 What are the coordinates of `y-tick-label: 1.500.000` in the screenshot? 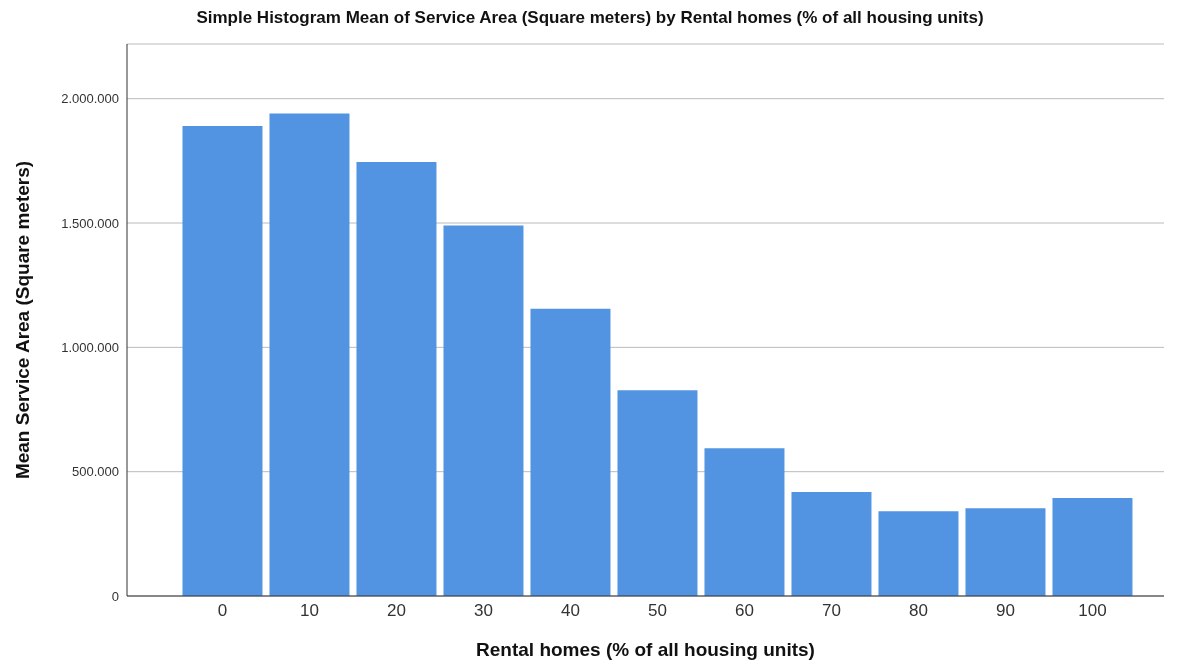 It's located at (90, 223).